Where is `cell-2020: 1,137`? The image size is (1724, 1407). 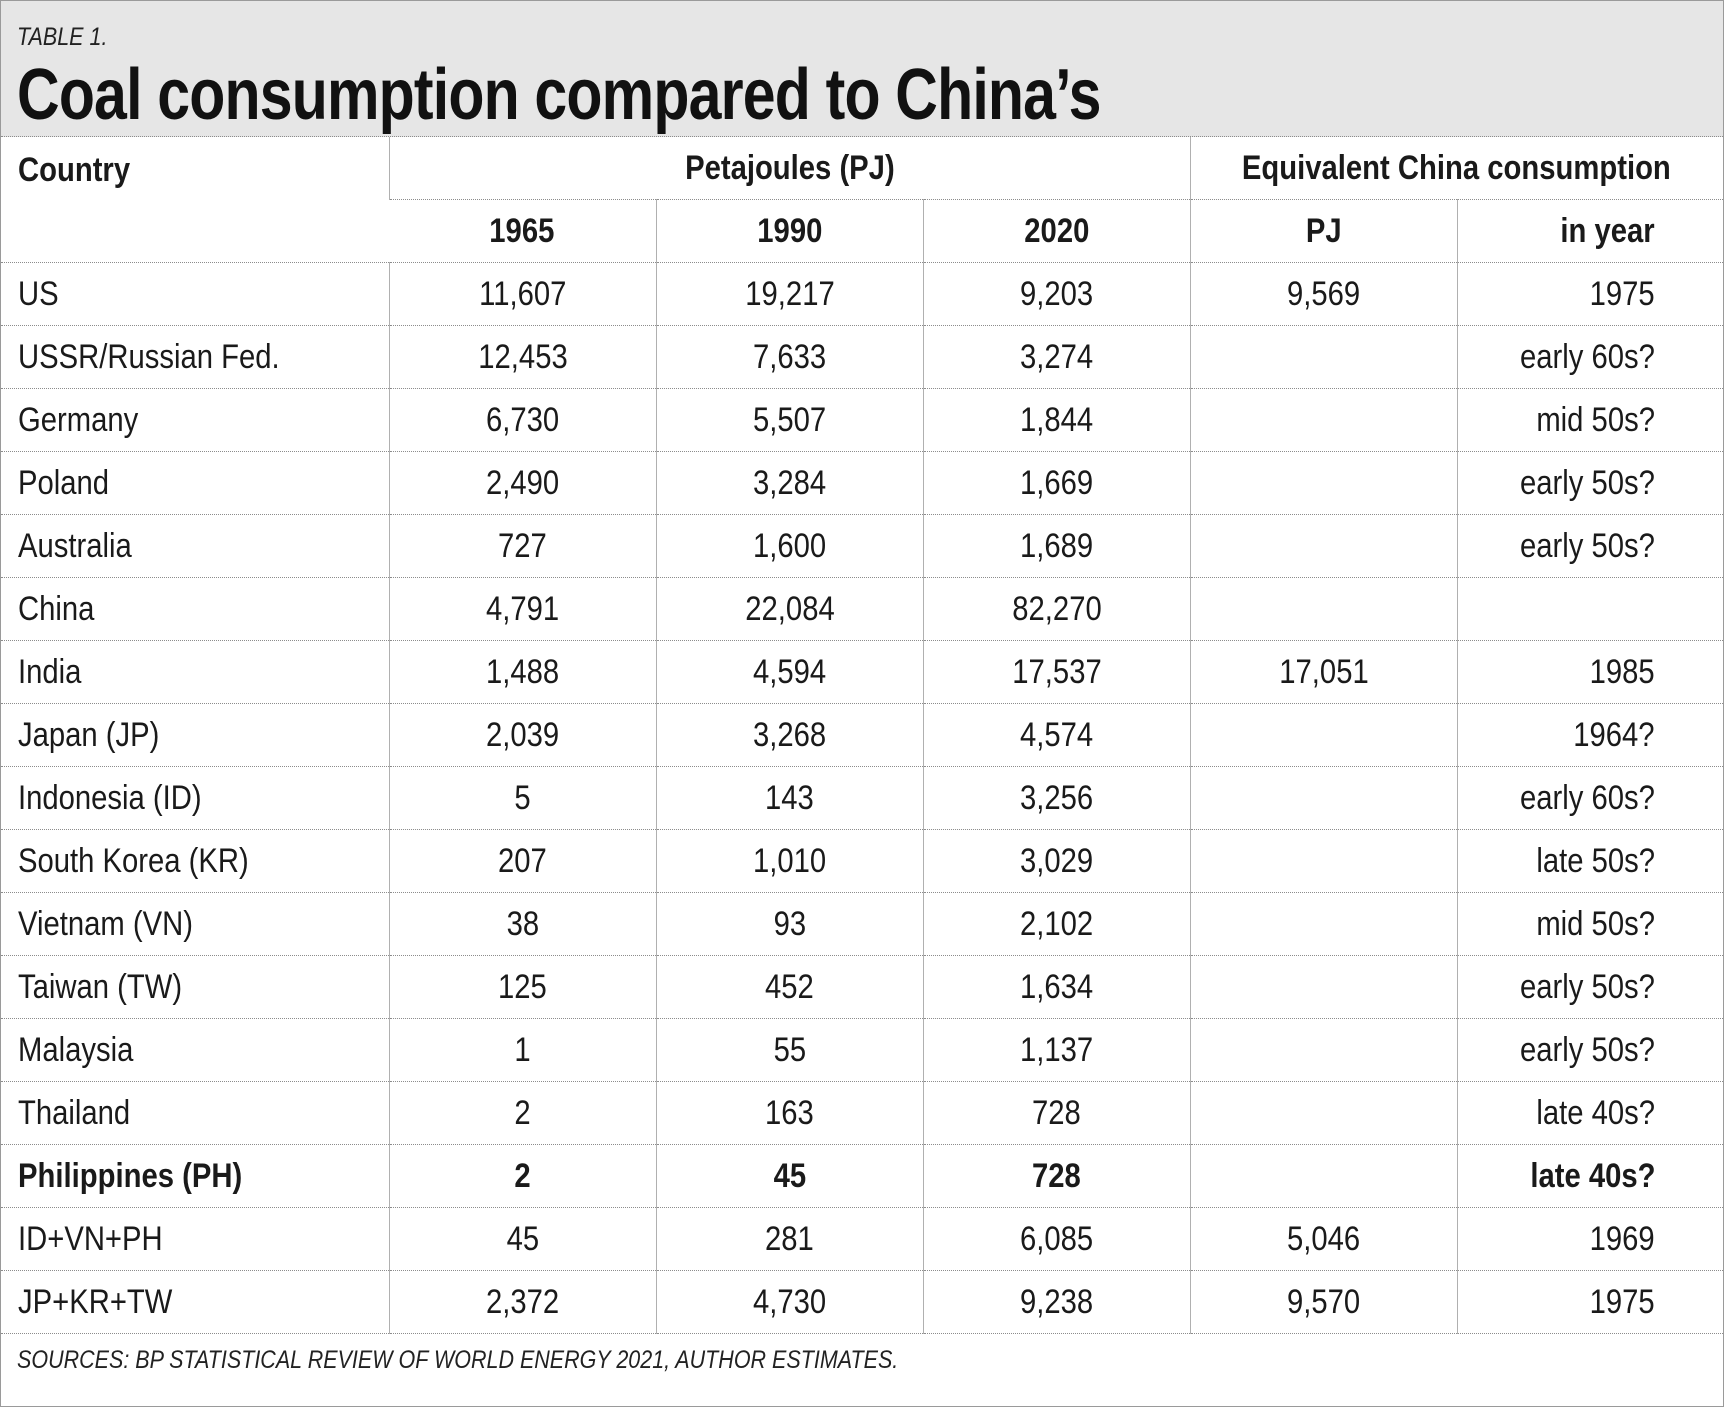 cell-2020: 1,137 is located at coordinates (1056, 1050).